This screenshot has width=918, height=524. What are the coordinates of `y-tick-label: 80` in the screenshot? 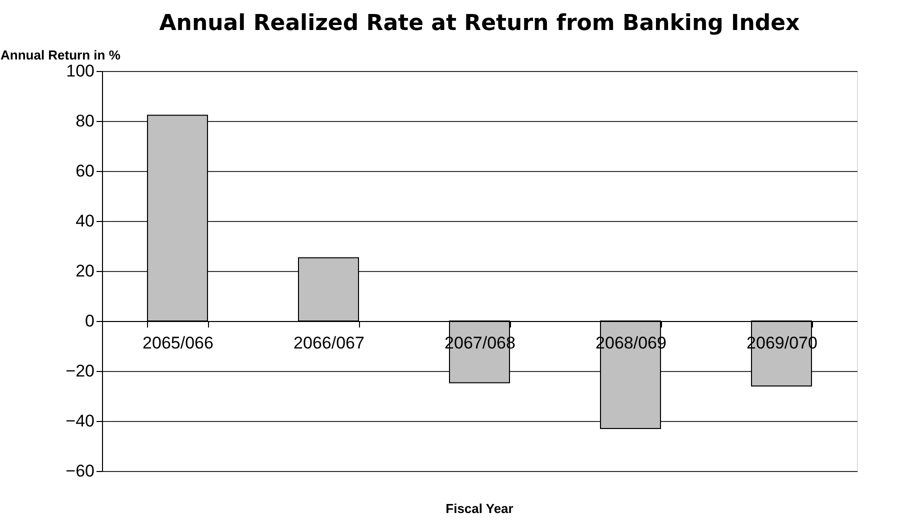 It's located at (85, 121).